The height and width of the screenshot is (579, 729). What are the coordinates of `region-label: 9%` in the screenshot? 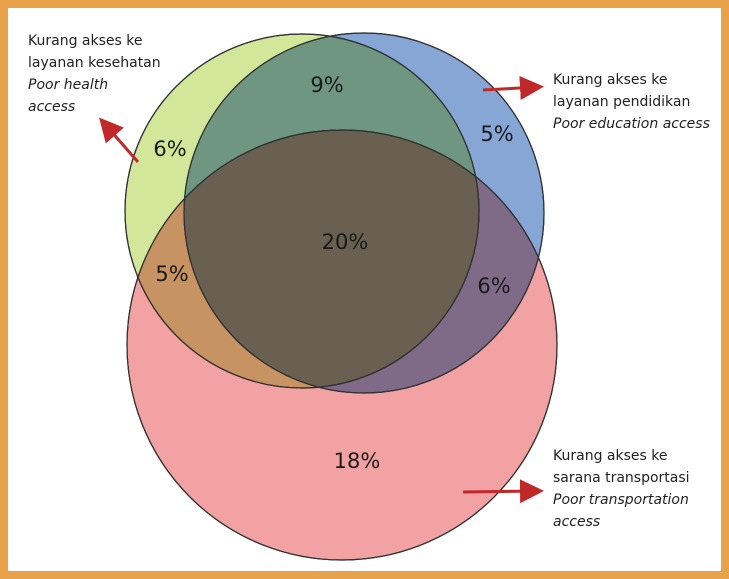 It's located at (326, 85).